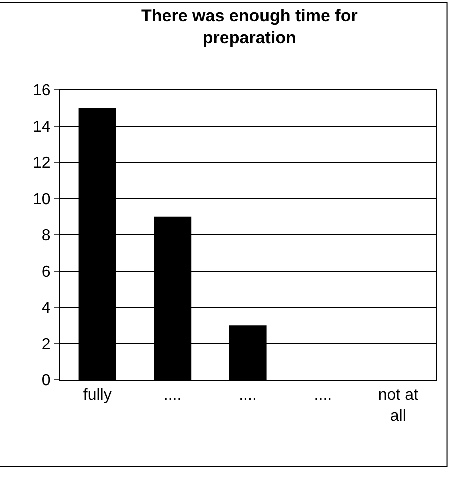 The image size is (454, 480). What do you see at coordinates (46, 272) in the screenshot?
I see `y-tick-label: 6` at bounding box center [46, 272].